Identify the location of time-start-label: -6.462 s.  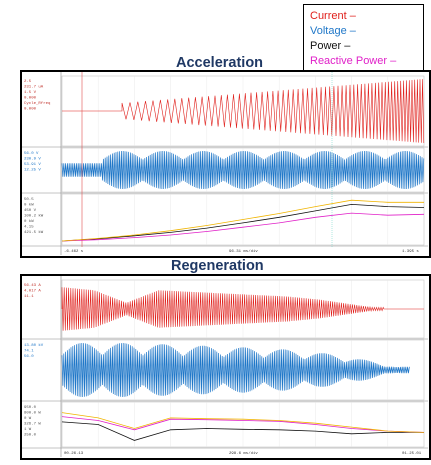
(74, 252).